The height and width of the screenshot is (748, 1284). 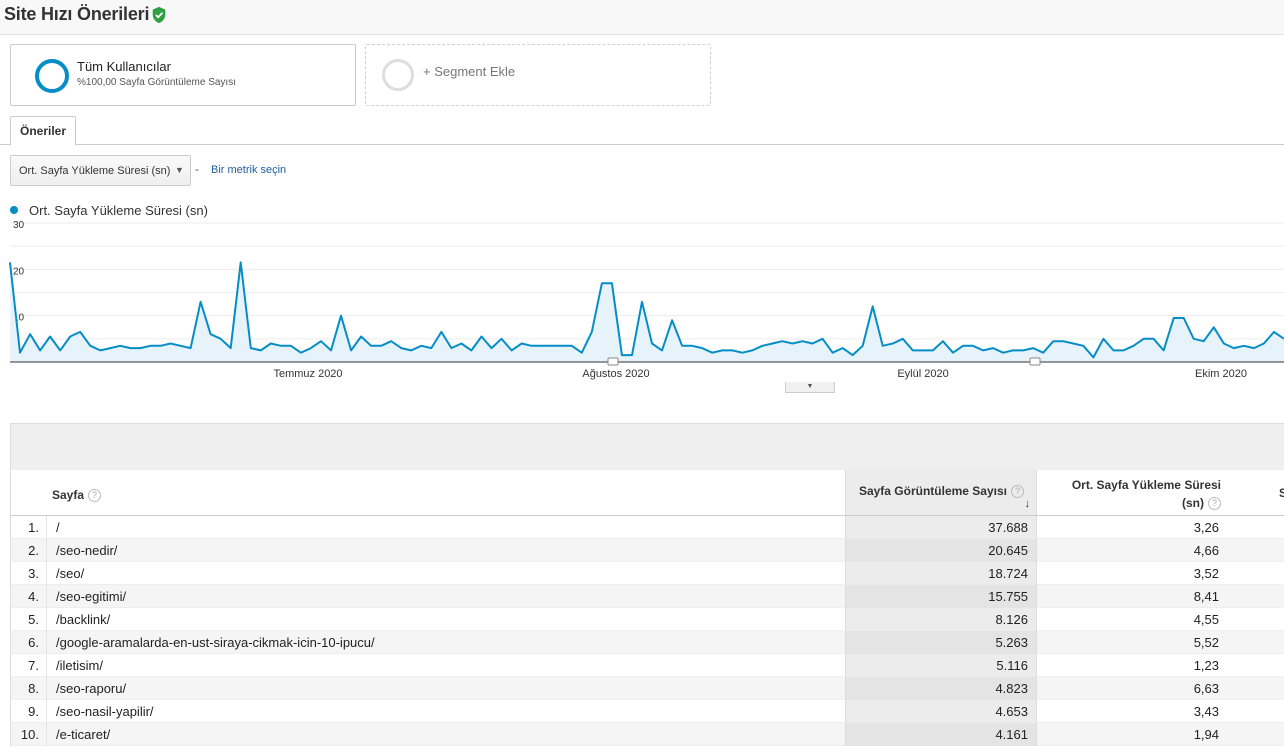 What do you see at coordinates (179, 170) in the screenshot?
I see `chevron-down-icon: ▼` at bounding box center [179, 170].